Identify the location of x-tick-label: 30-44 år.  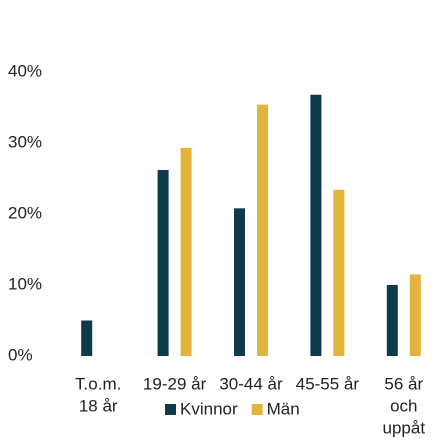
(251, 383).